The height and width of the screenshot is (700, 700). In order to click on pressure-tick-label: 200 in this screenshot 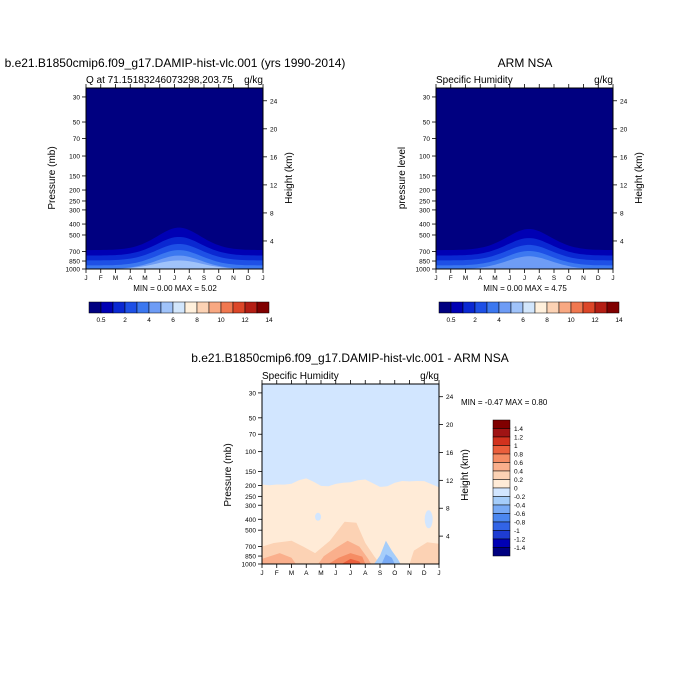, I will do `click(74, 191)`.